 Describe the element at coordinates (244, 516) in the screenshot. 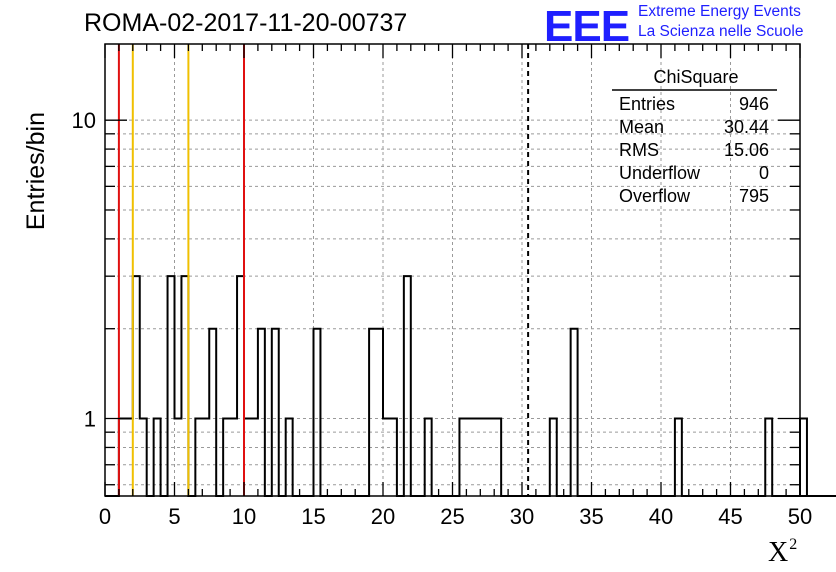

I see `x-tick-label: 10` at that location.